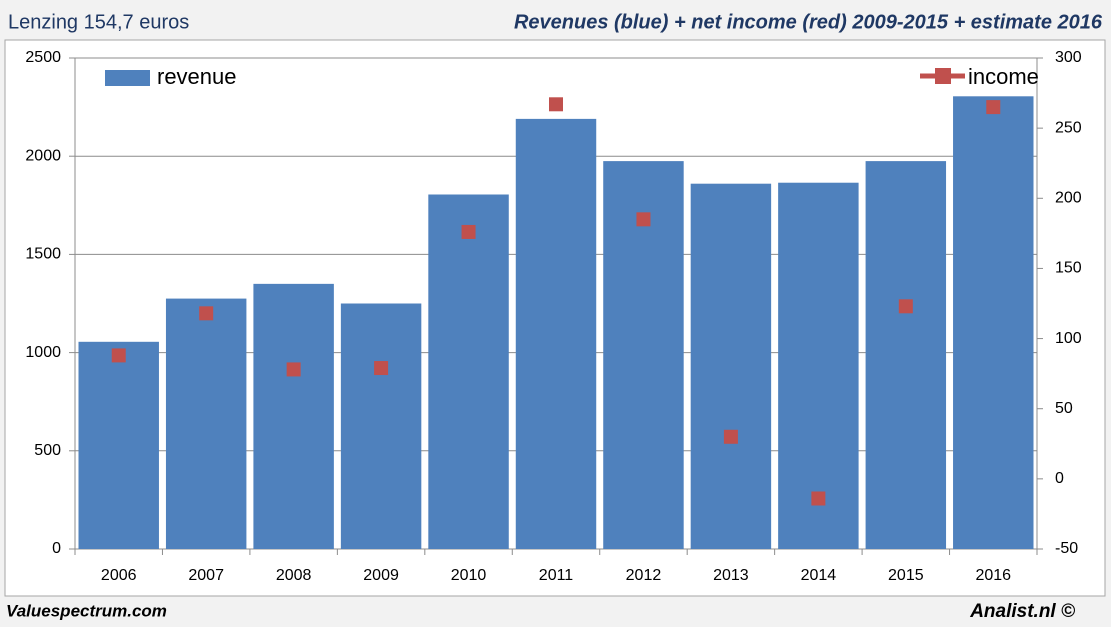 The height and width of the screenshot is (627, 1111). What do you see at coordinates (1003, 76) in the screenshot?
I see `legend-label: income` at bounding box center [1003, 76].